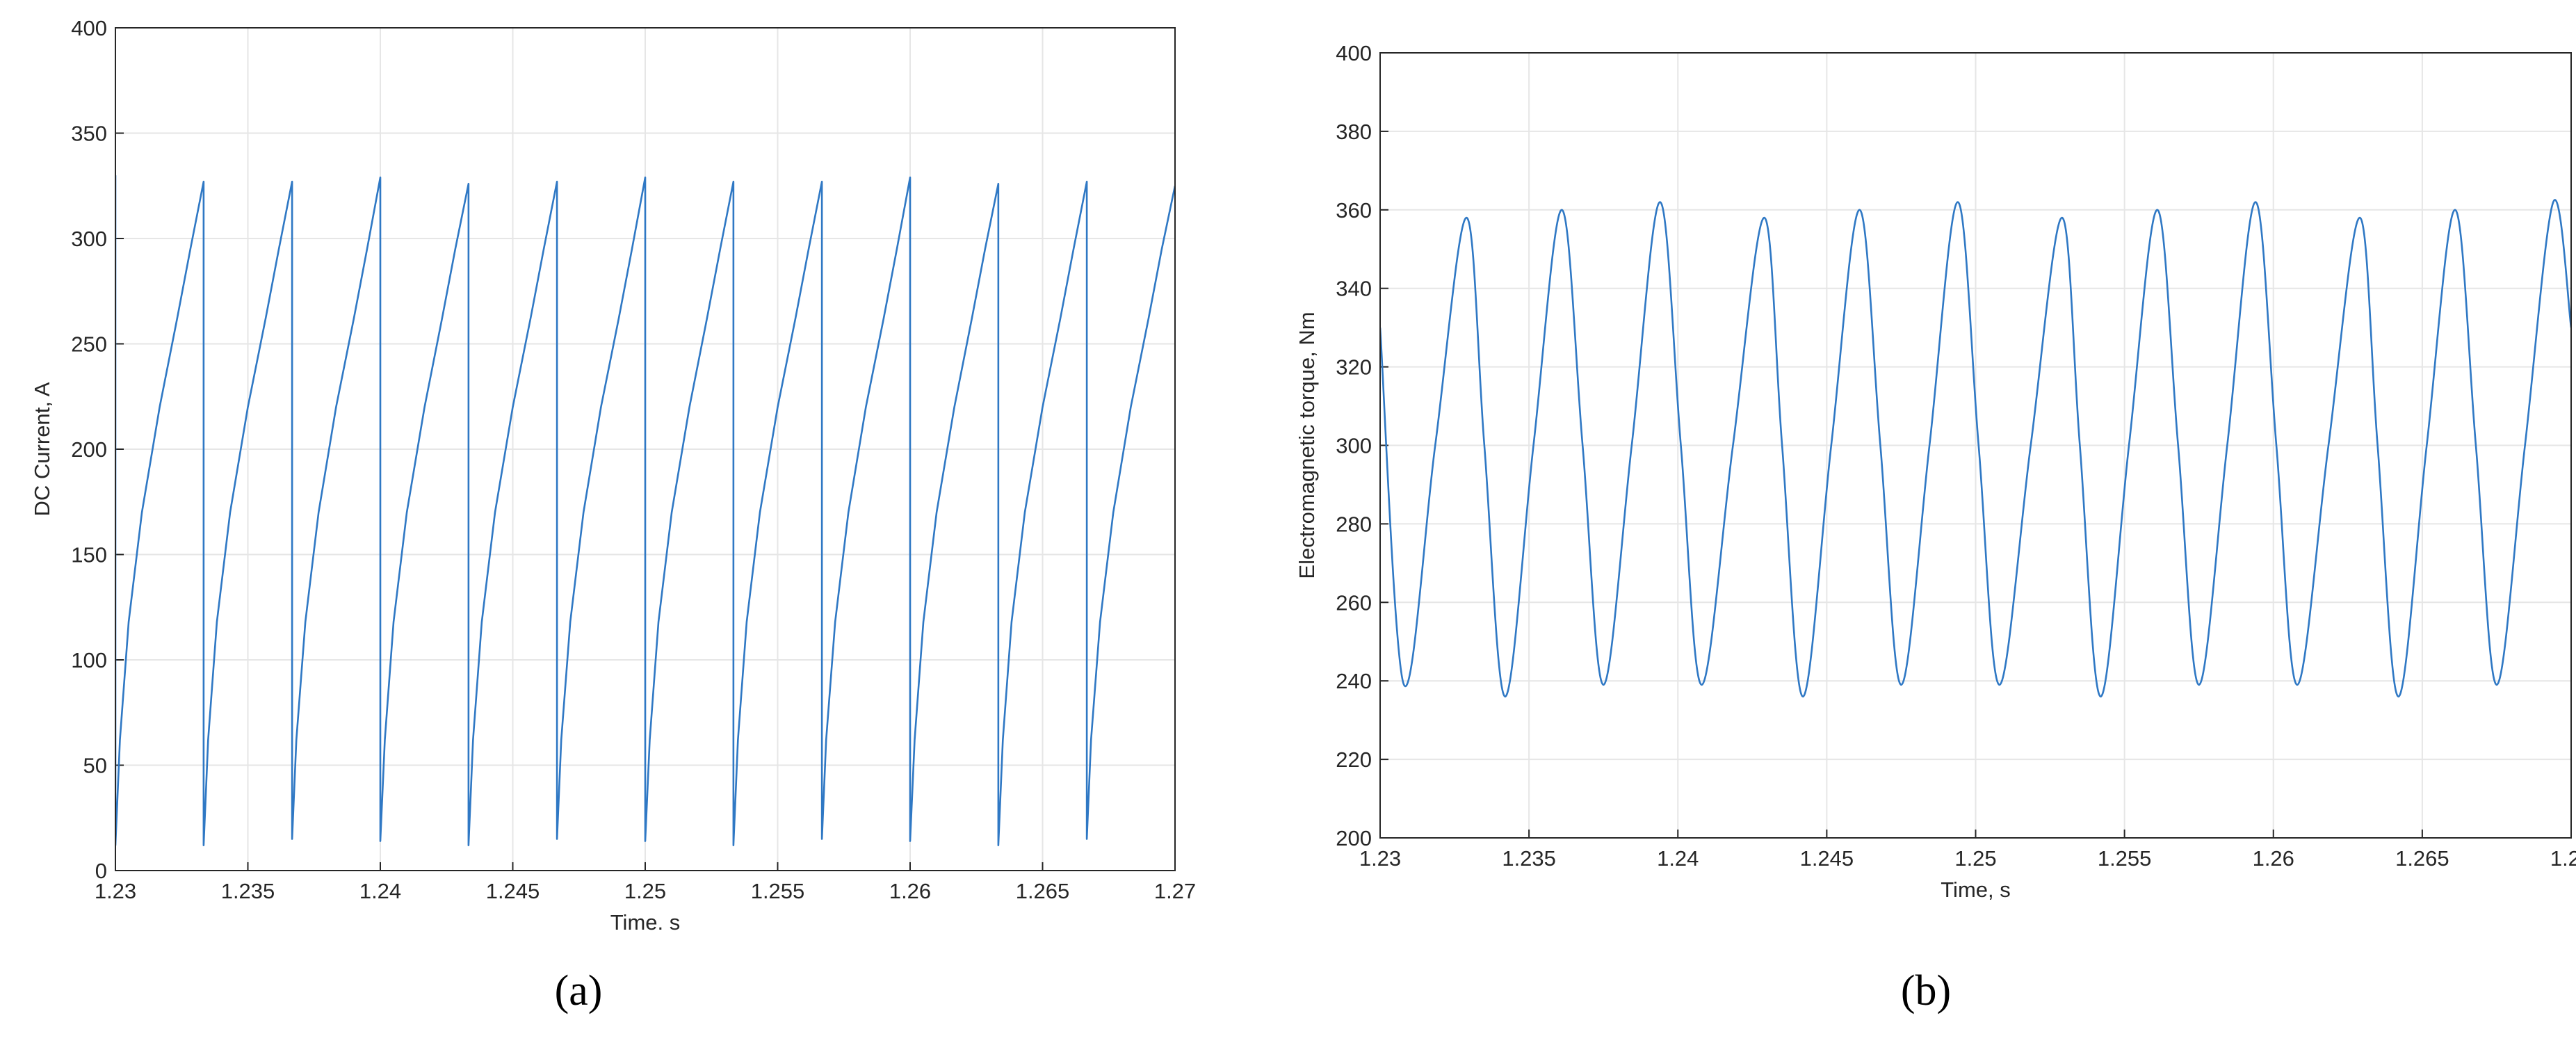  Describe the element at coordinates (1975, 890) in the screenshot. I see `x-axis-label: Time, s` at that location.